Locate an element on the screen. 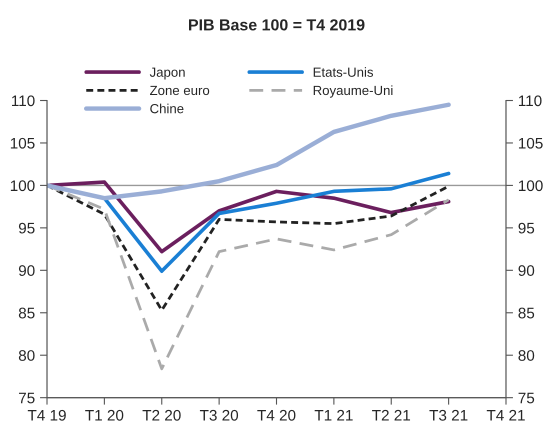 Image resolution: width=553 pixels, height=437 pixels. y-tick-label: 80 is located at coordinates (26, 355).